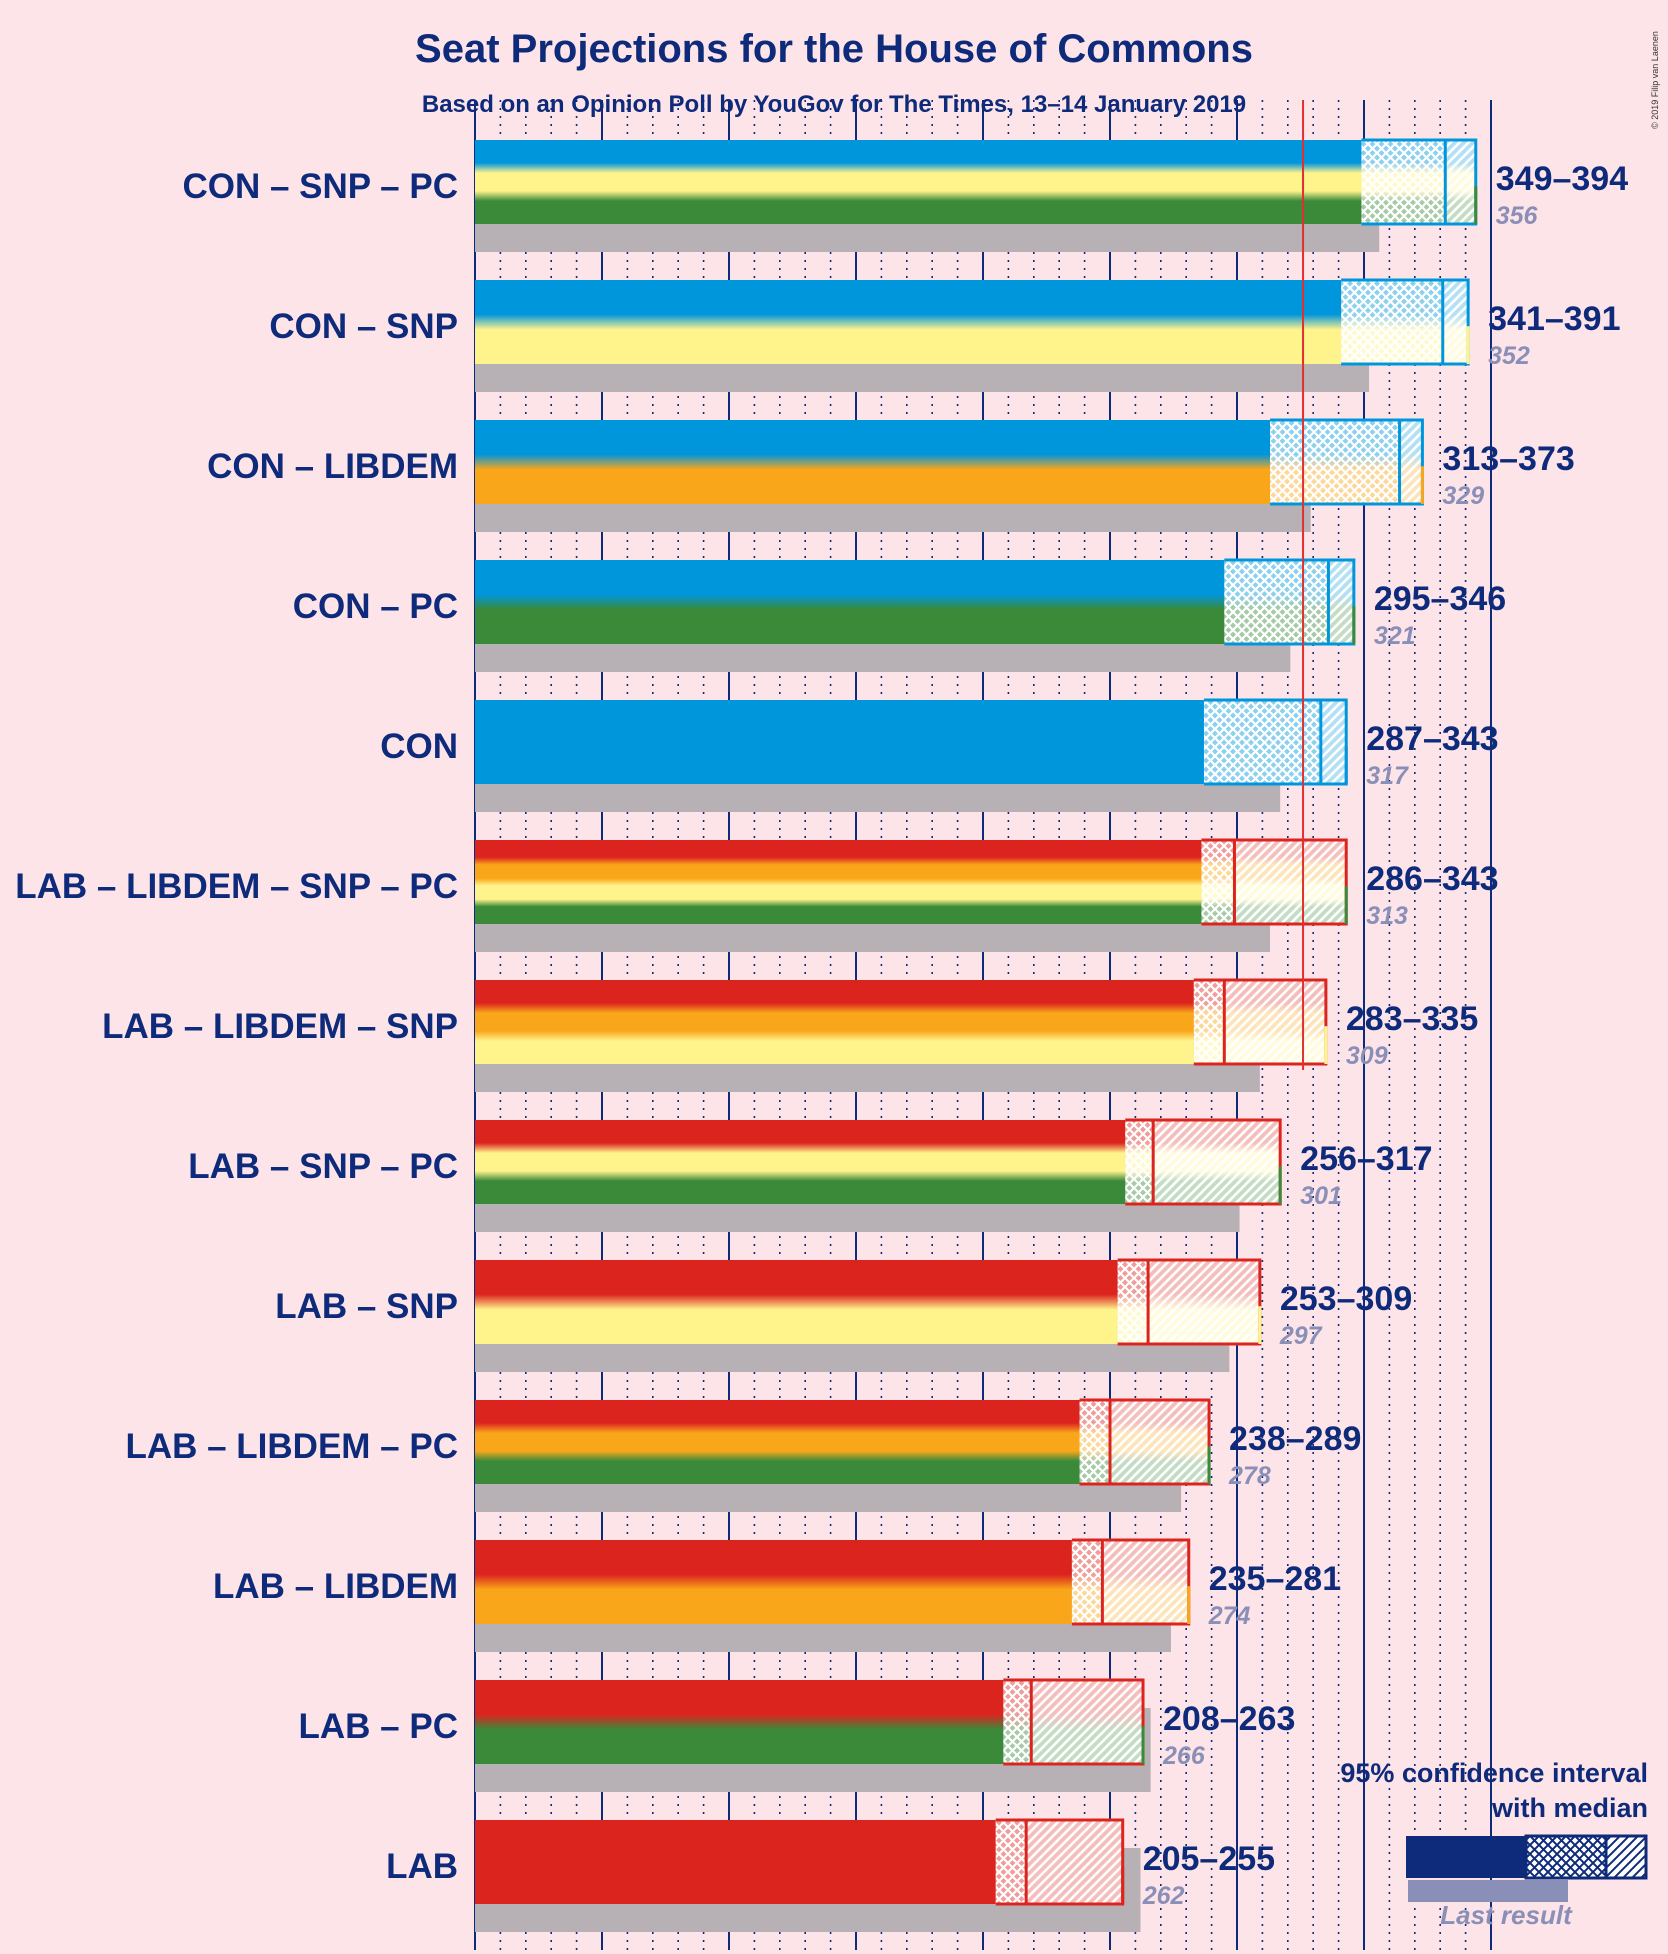  I want to click on last-result-label: 266, so click(1184, 1756).